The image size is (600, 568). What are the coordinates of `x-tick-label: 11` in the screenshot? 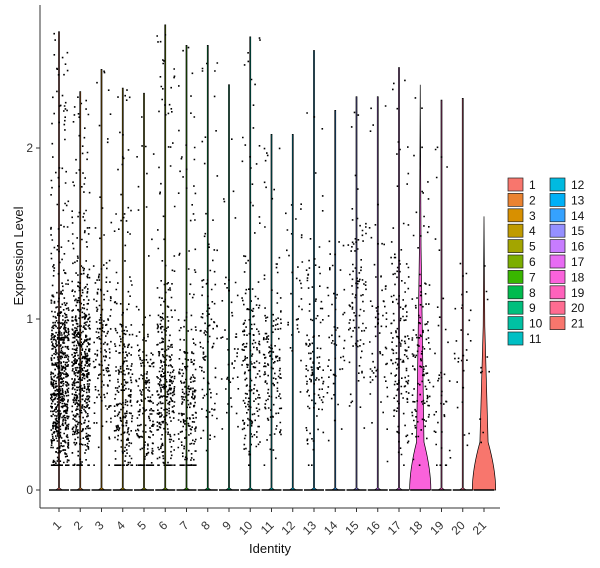 It's located at (267, 527).